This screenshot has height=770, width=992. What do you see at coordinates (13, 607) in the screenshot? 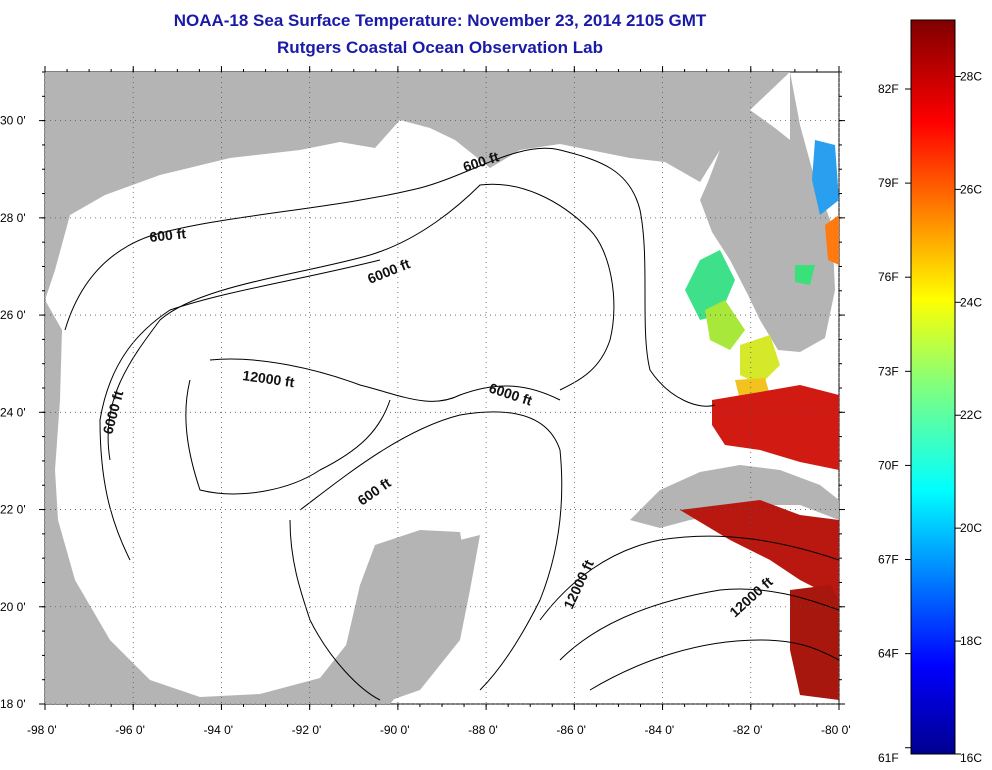
I see `lat-tick-label: 20 0'` at bounding box center [13, 607].